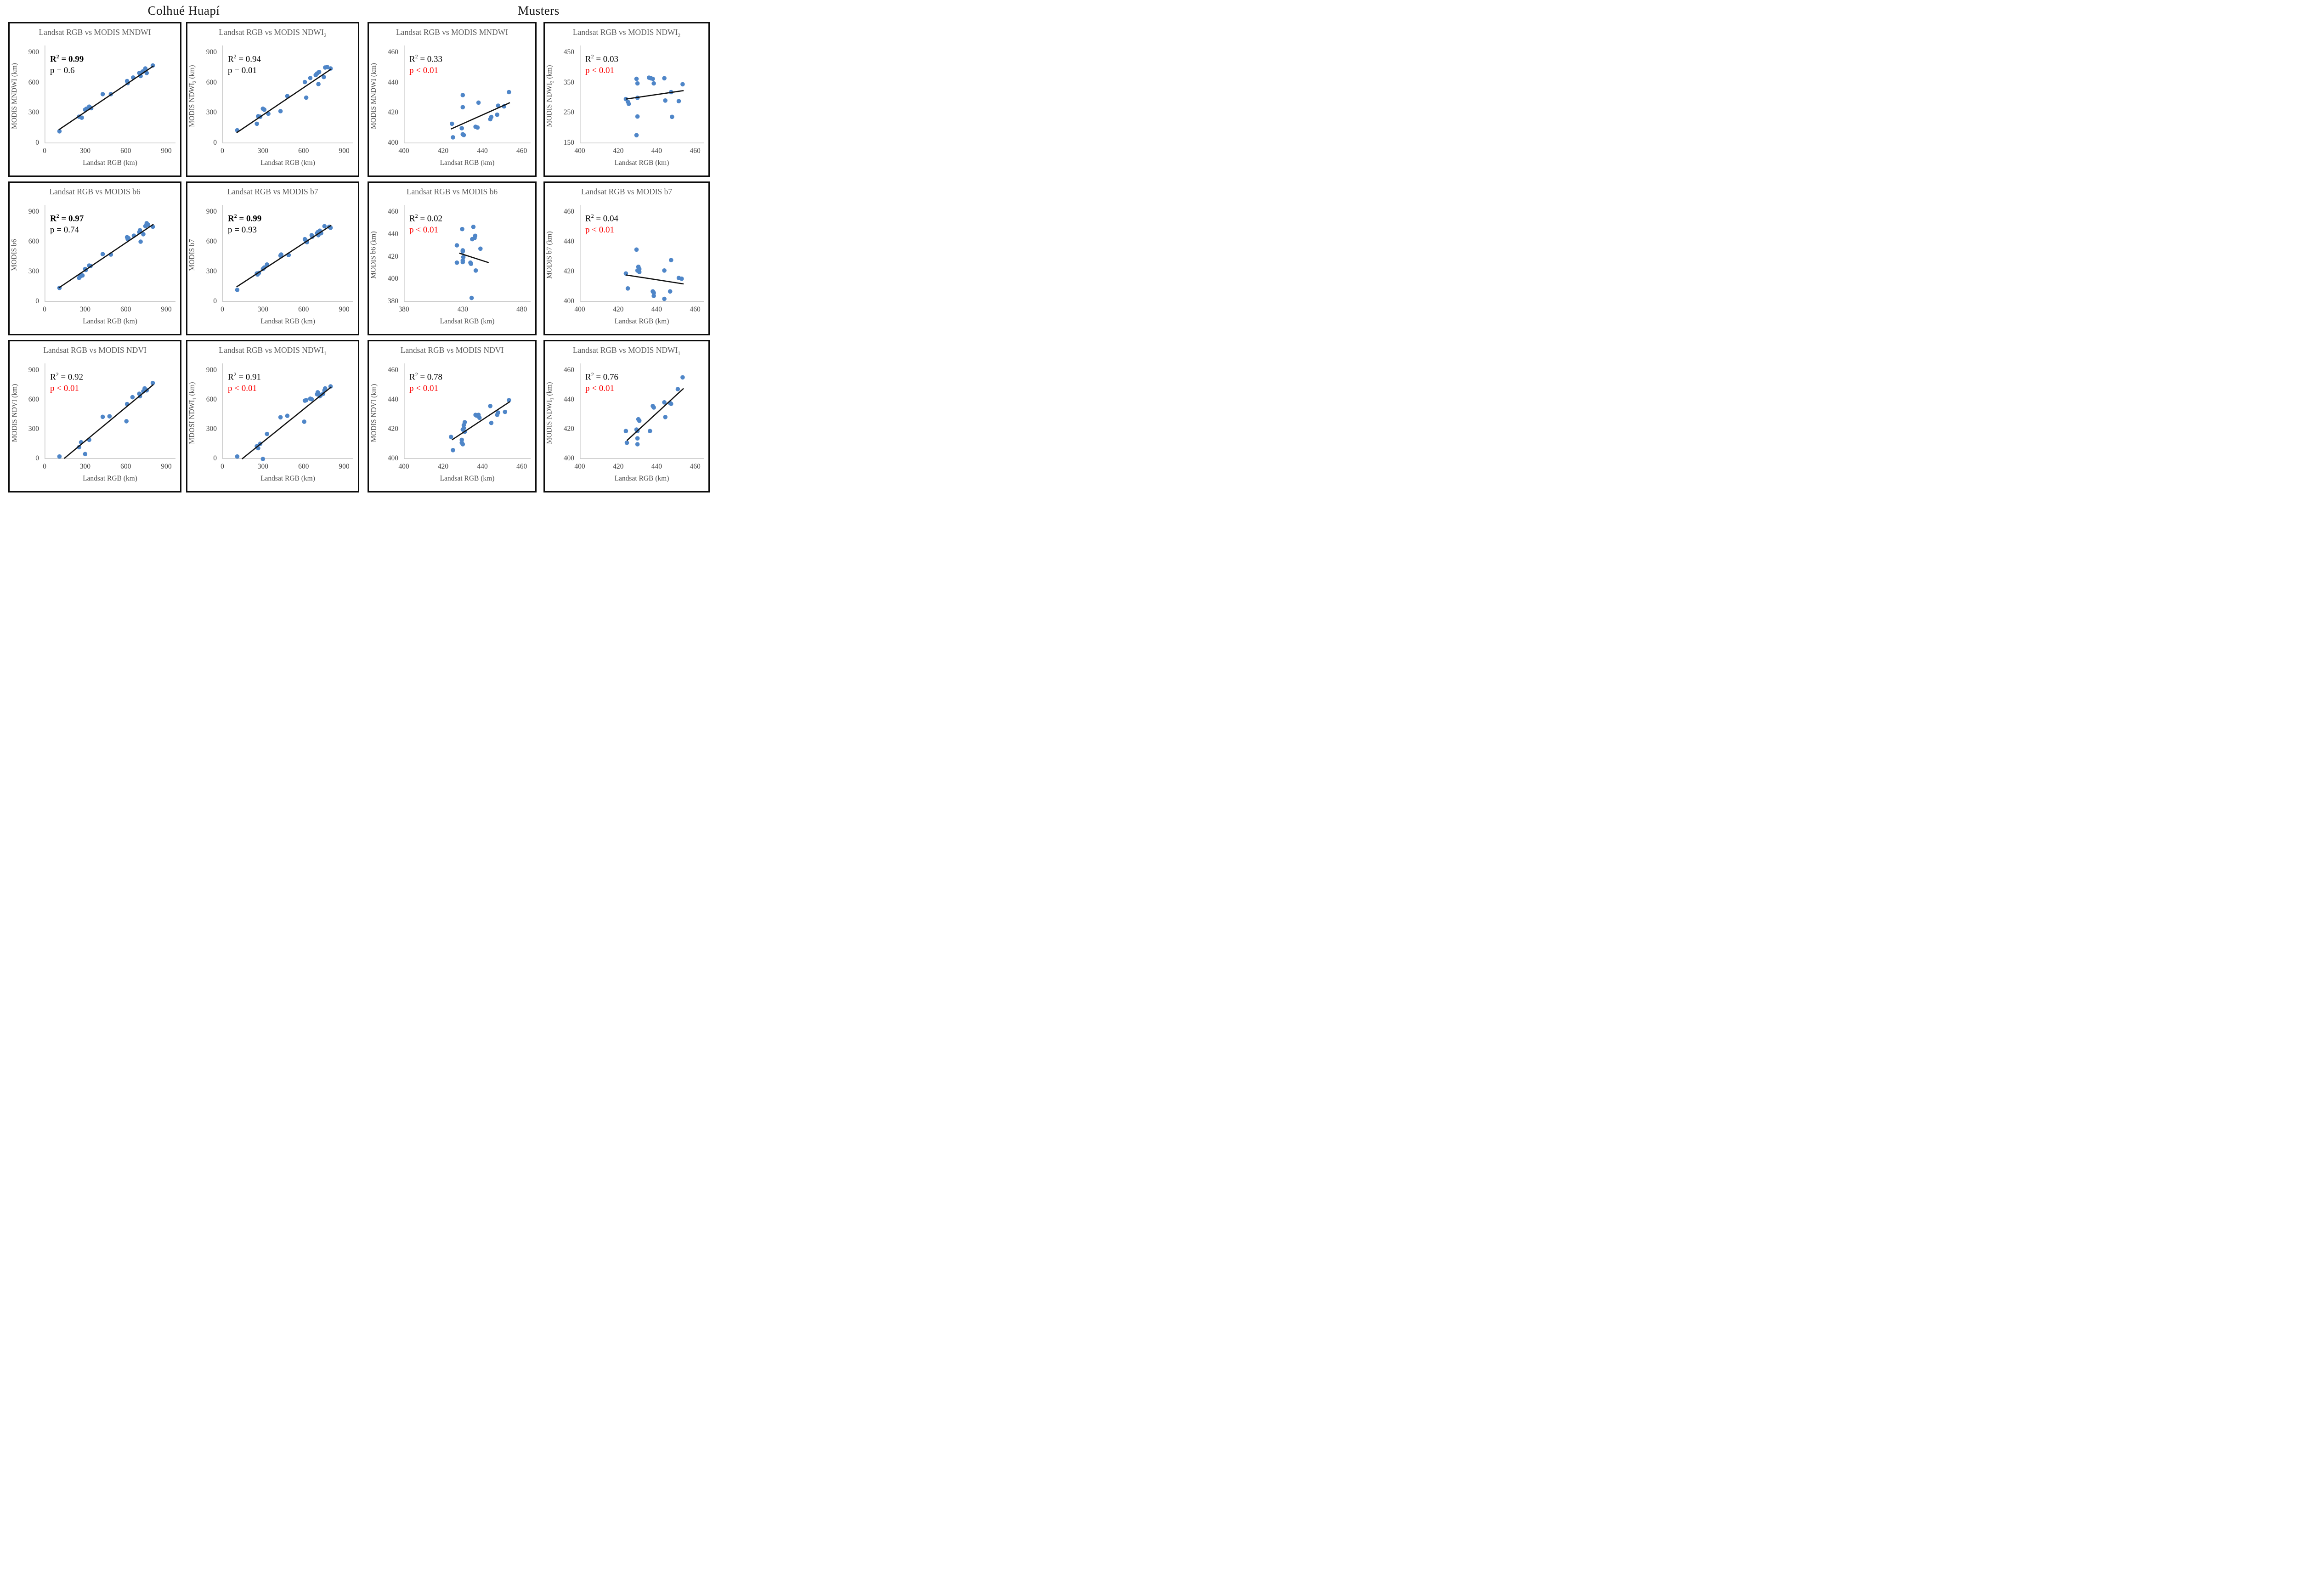 This screenshot has width=2297, height=1596. What do you see at coordinates (521, 309) in the screenshot?
I see `x-tick-label: 480` at bounding box center [521, 309].